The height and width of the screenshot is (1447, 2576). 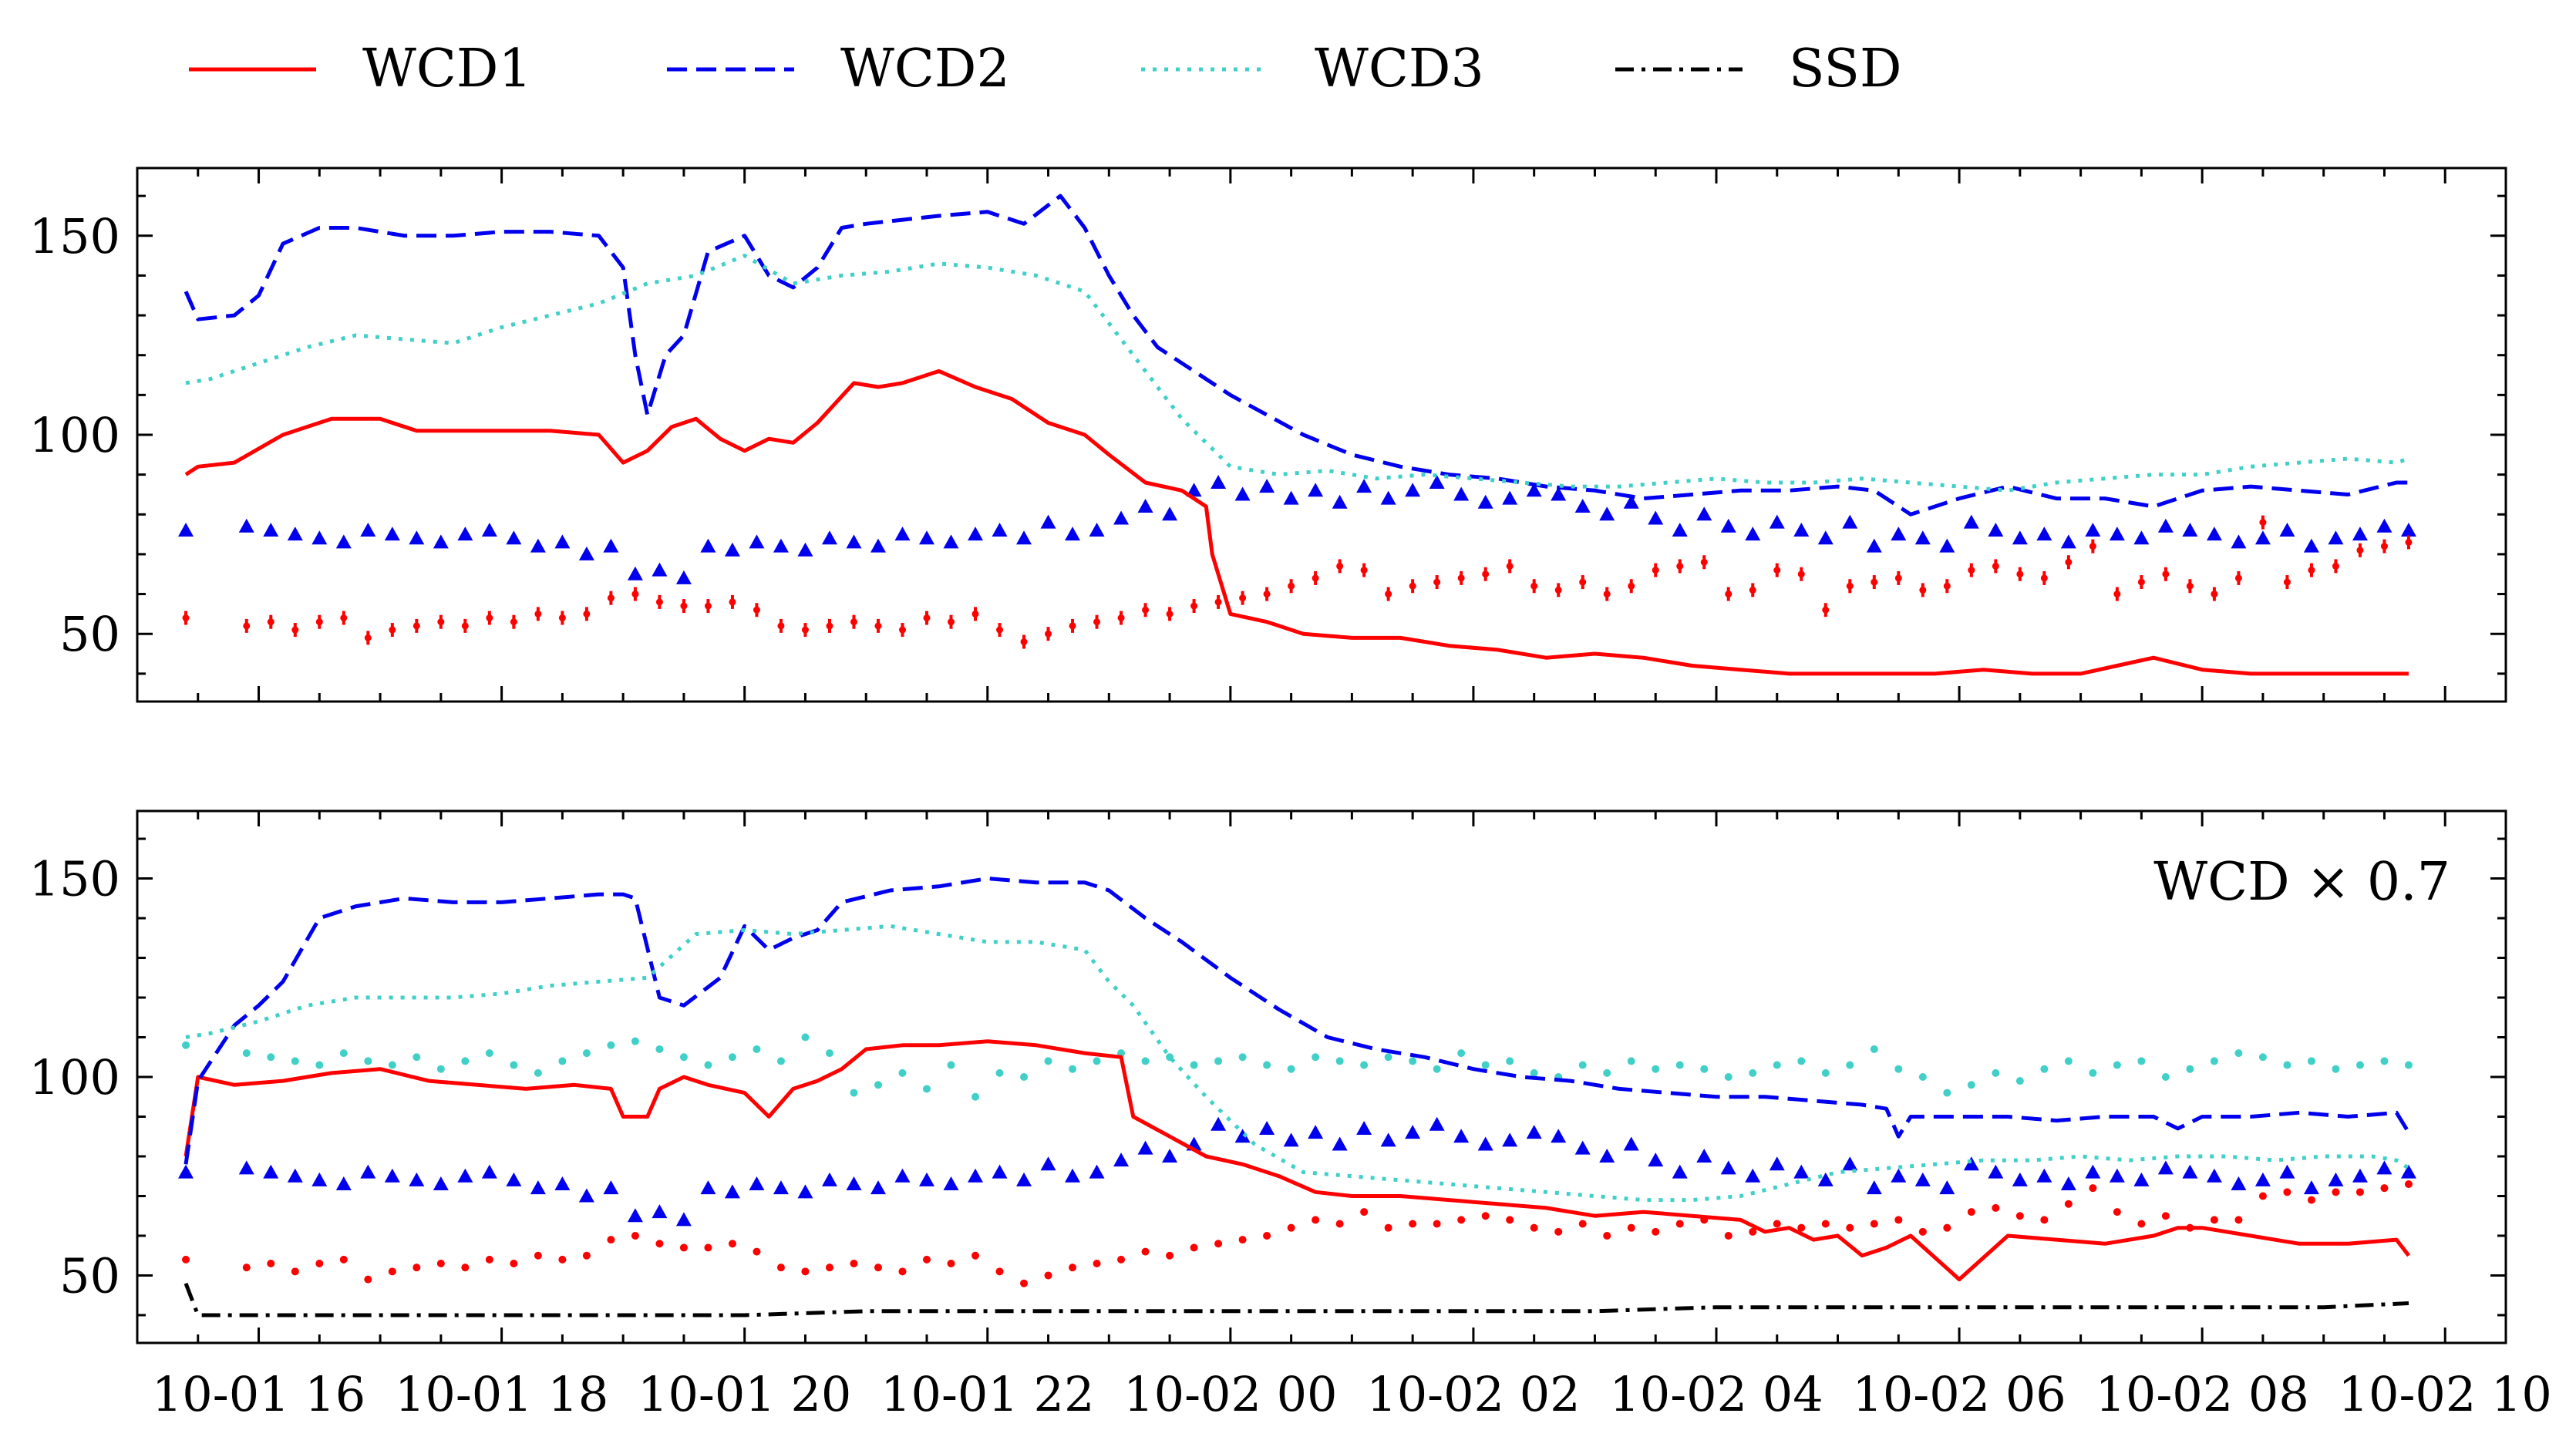 I want to click on x-tick-label: 10-01 18, so click(x=502, y=1394).